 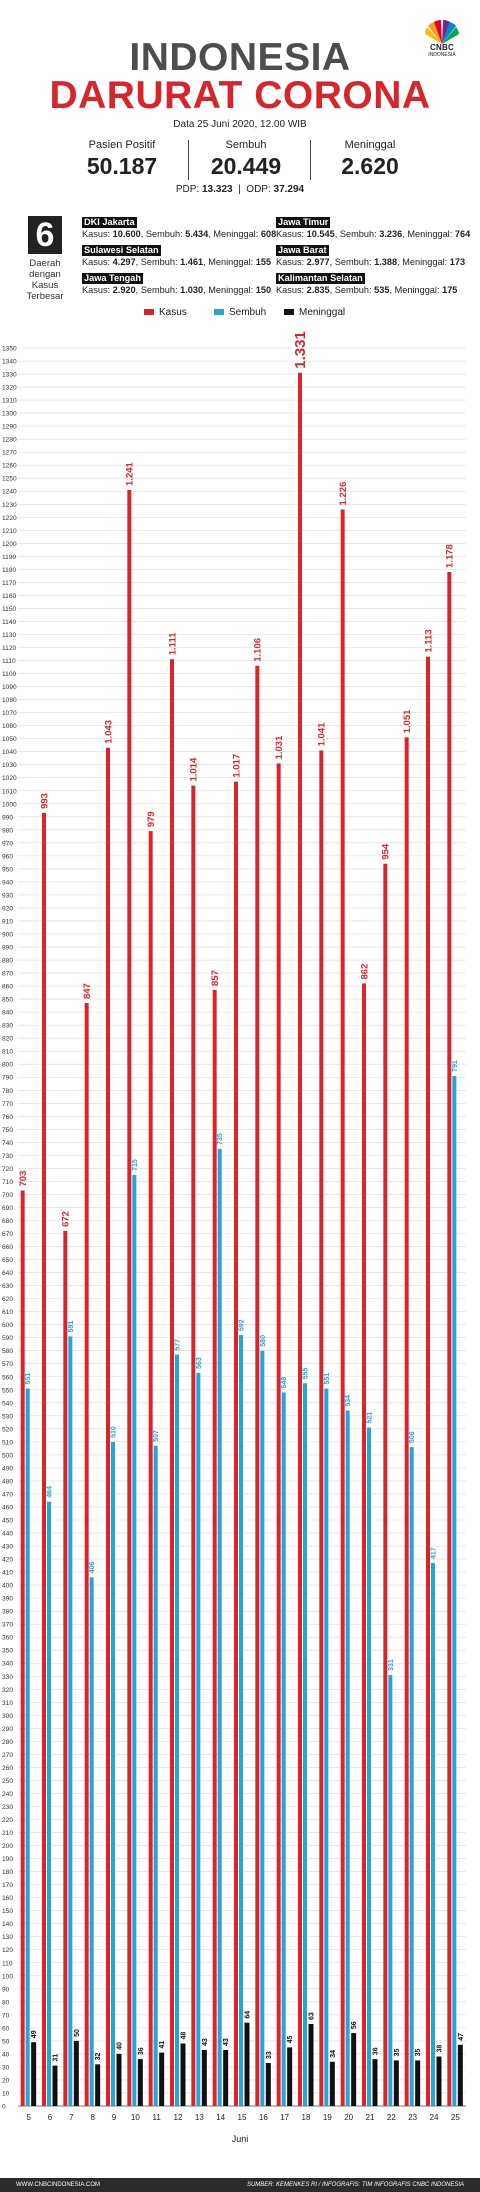 What do you see at coordinates (183, 2036) in the screenshot?
I see `data-label-meninggal: 48` at bounding box center [183, 2036].